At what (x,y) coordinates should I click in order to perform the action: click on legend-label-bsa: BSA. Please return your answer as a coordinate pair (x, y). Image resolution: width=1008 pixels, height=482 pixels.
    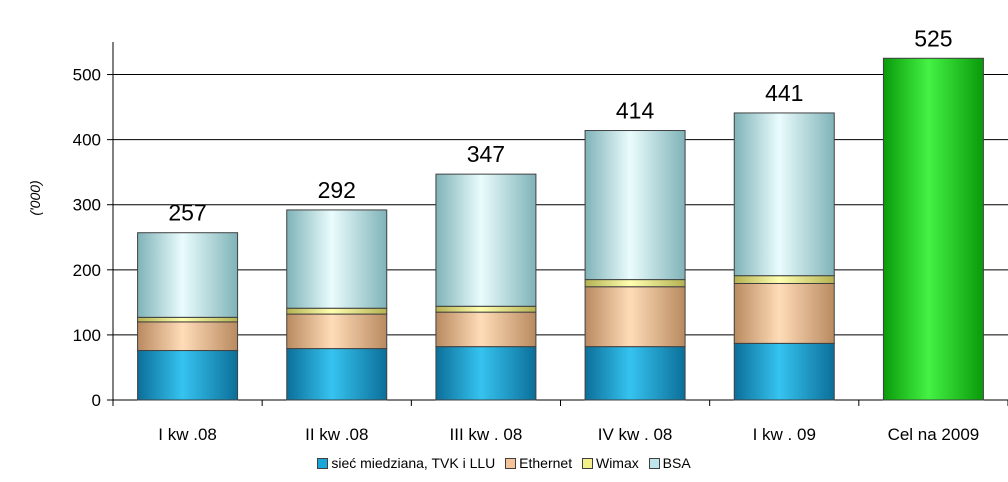
    Looking at the image, I should click on (676, 463).